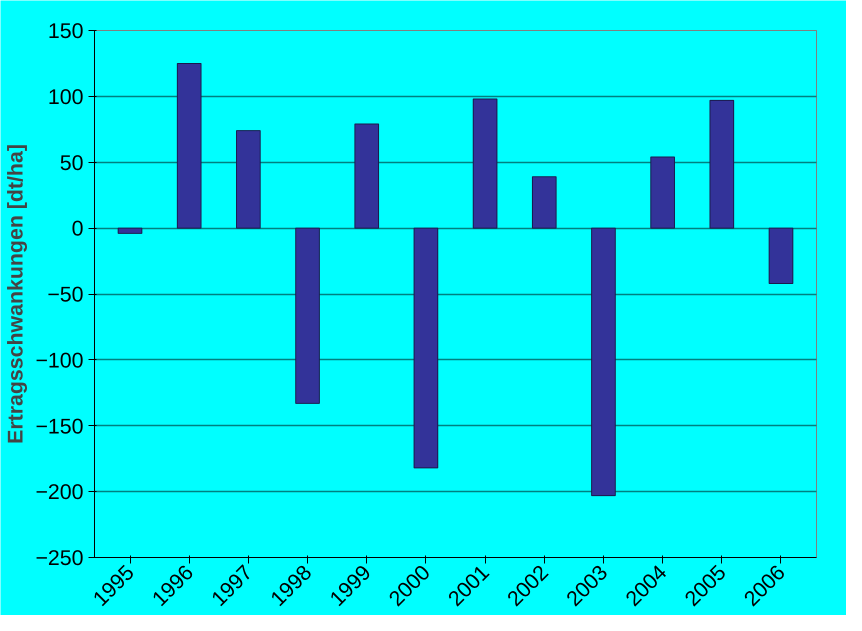 The image size is (862, 631). I want to click on y-tick-label: 50, so click(72, 162).